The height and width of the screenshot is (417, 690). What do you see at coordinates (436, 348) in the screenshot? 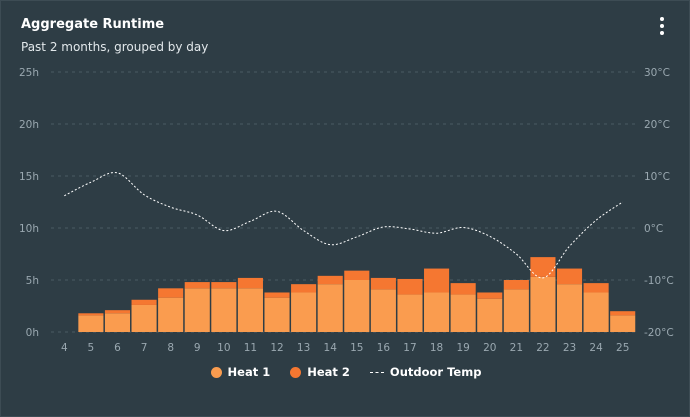
I see `x-tick-label: 18` at bounding box center [436, 348].